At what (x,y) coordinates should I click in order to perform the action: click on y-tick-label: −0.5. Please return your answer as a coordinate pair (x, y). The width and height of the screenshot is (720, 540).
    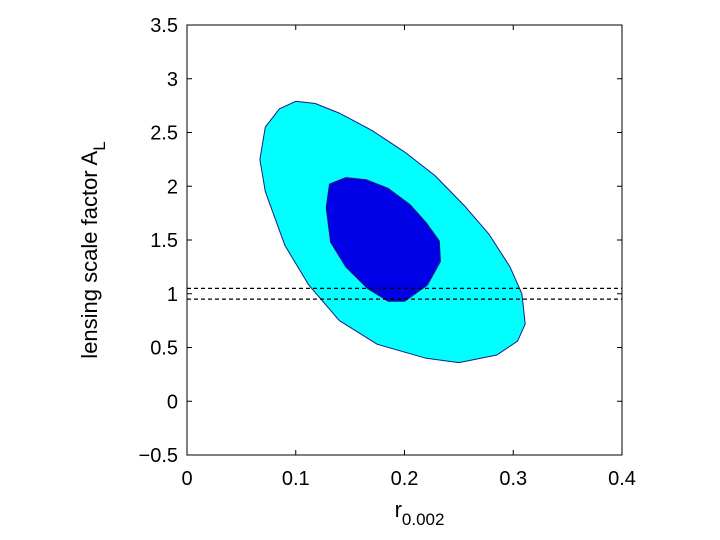
    Looking at the image, I should click on (158, 456).